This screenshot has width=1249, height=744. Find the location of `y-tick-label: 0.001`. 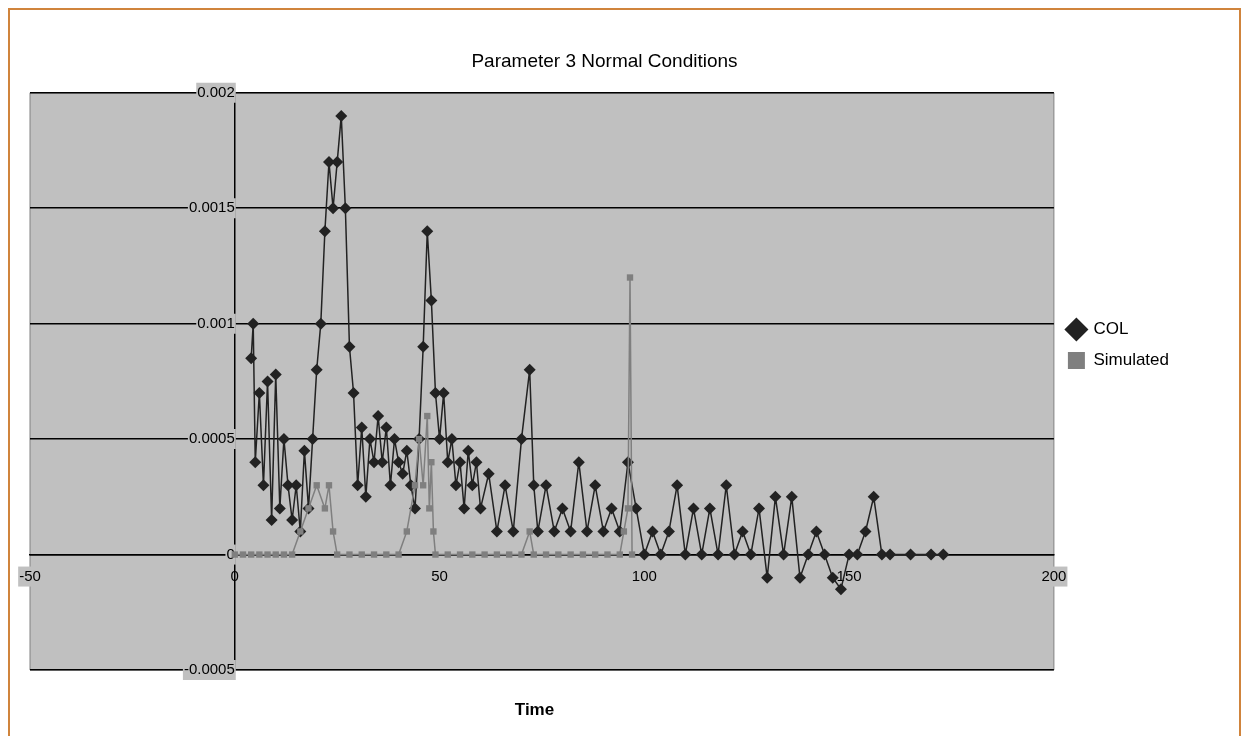

y-tick-label: 0.001 is located at coordinates (216, 322).